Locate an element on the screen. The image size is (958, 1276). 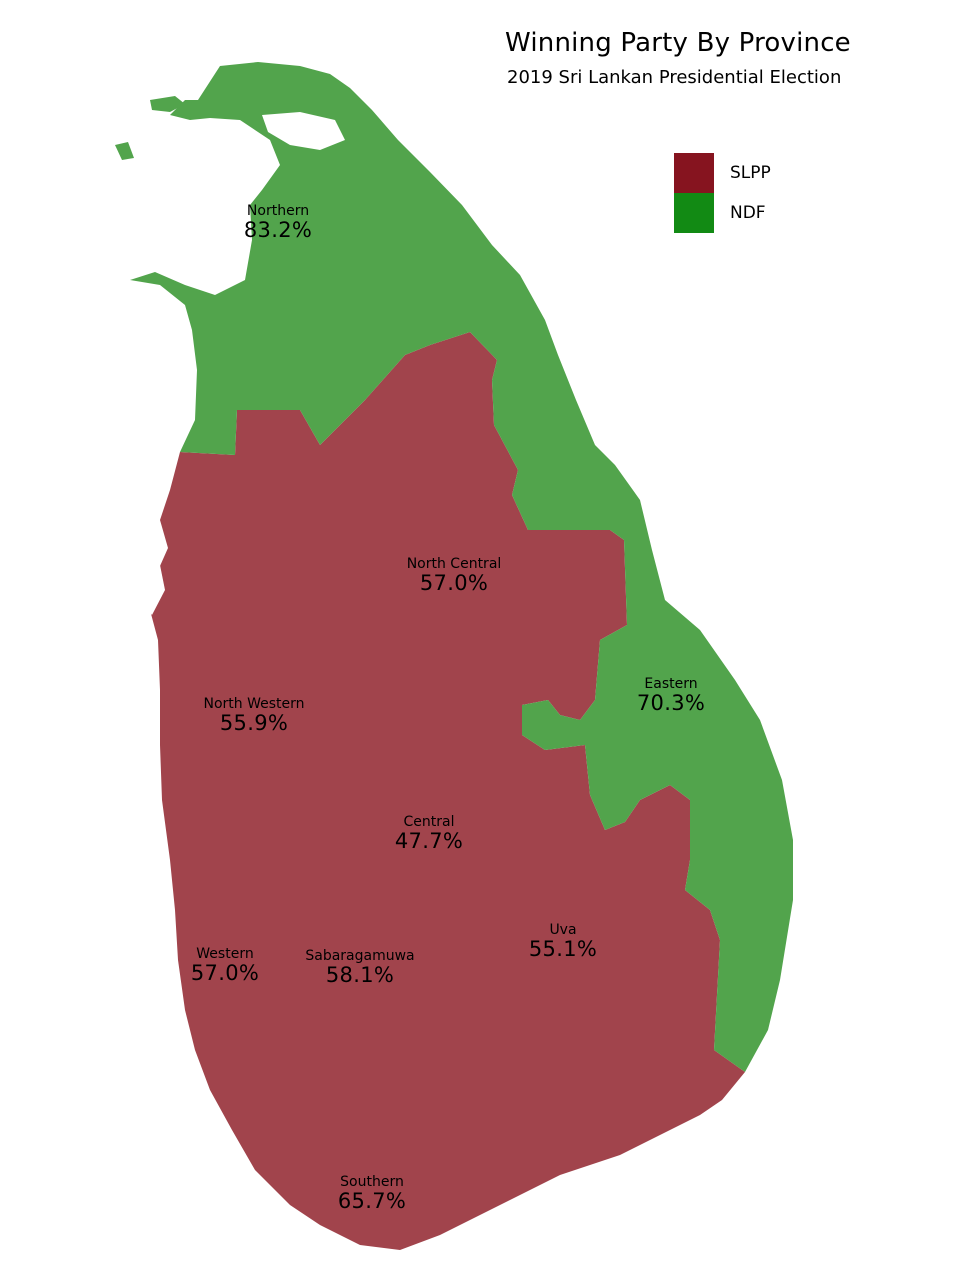
province-name: North Western is located at coordinates (254, 704).